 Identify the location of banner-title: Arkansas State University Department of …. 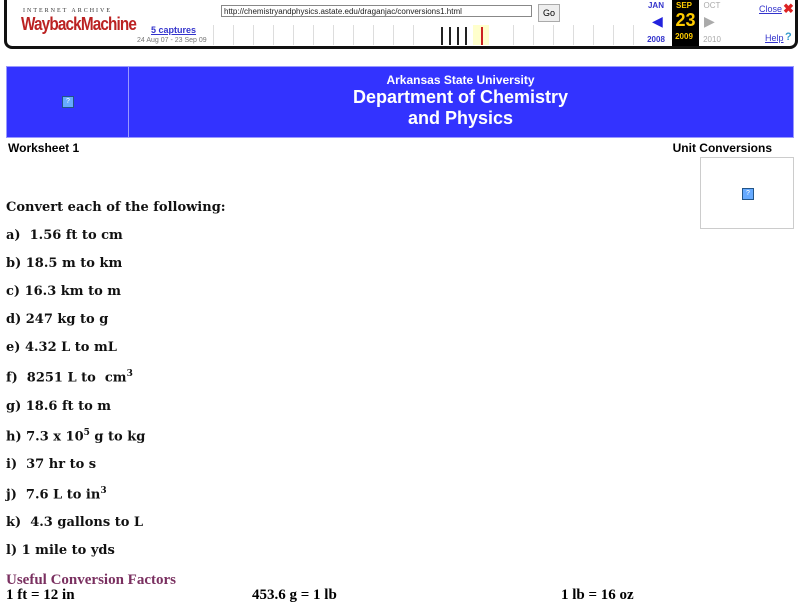
(460, 102).